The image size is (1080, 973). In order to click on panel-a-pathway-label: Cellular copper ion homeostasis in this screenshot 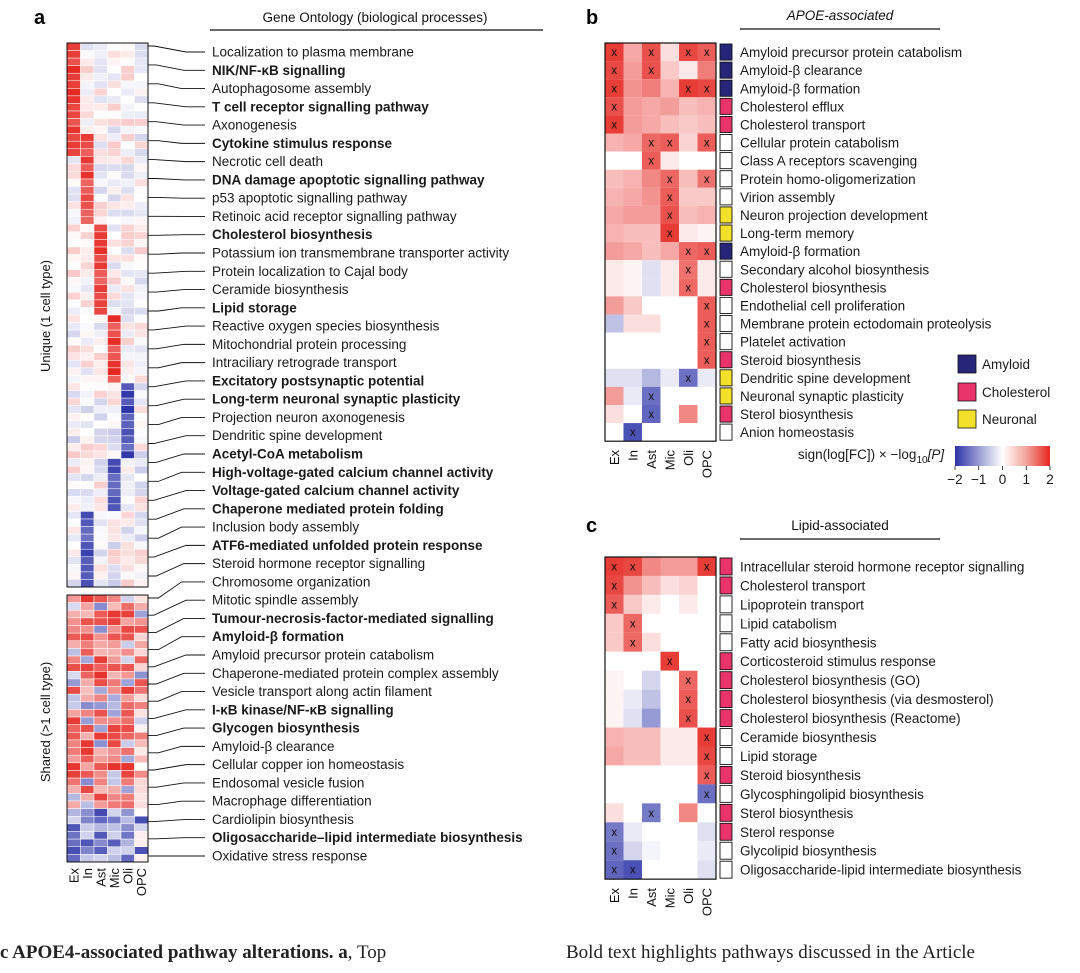, I will do `click(308, 764)`.